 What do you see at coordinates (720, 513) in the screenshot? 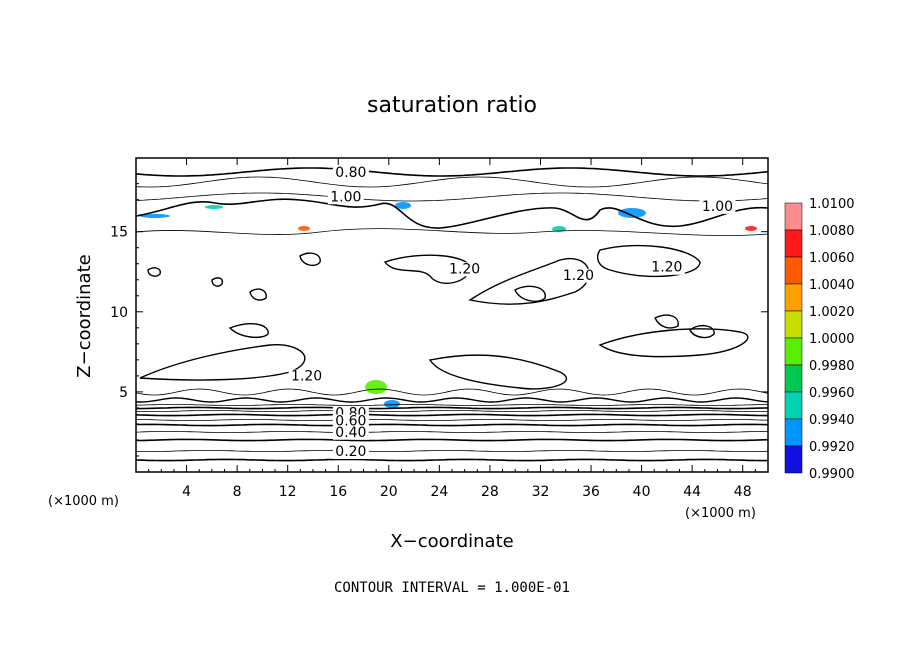
I see `x-unit-right: (×1000 m)` at bounding box center [720, 513].